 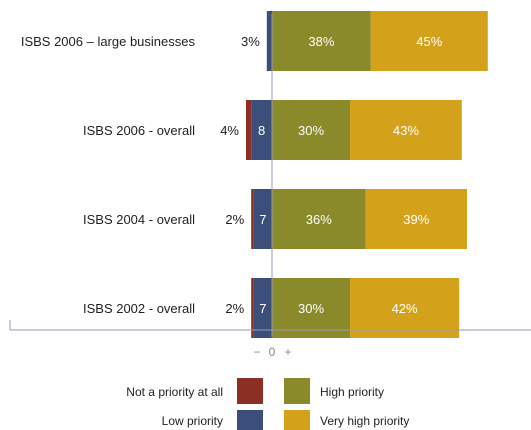 I want to click on low-priority-value-label: 8, so click(x=261, y=130).